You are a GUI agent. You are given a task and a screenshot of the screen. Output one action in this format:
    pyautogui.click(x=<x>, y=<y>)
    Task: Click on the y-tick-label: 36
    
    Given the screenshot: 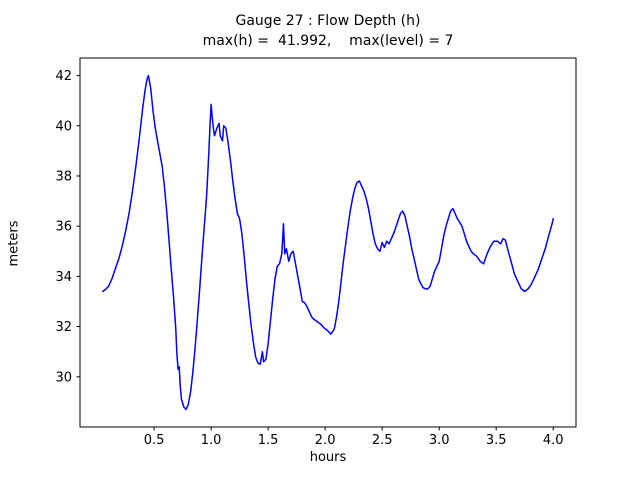 What is the action you would take?
    pyautogui.click(x=63, y=227)
    